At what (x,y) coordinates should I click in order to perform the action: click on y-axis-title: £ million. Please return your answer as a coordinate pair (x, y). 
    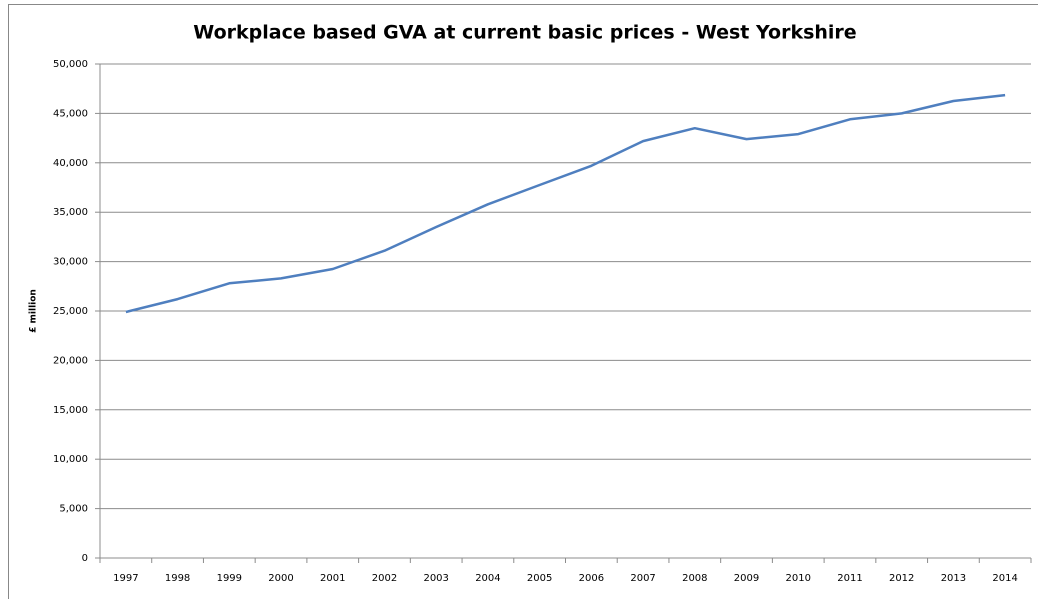
    Looking at the image, I should click on (34, 311).